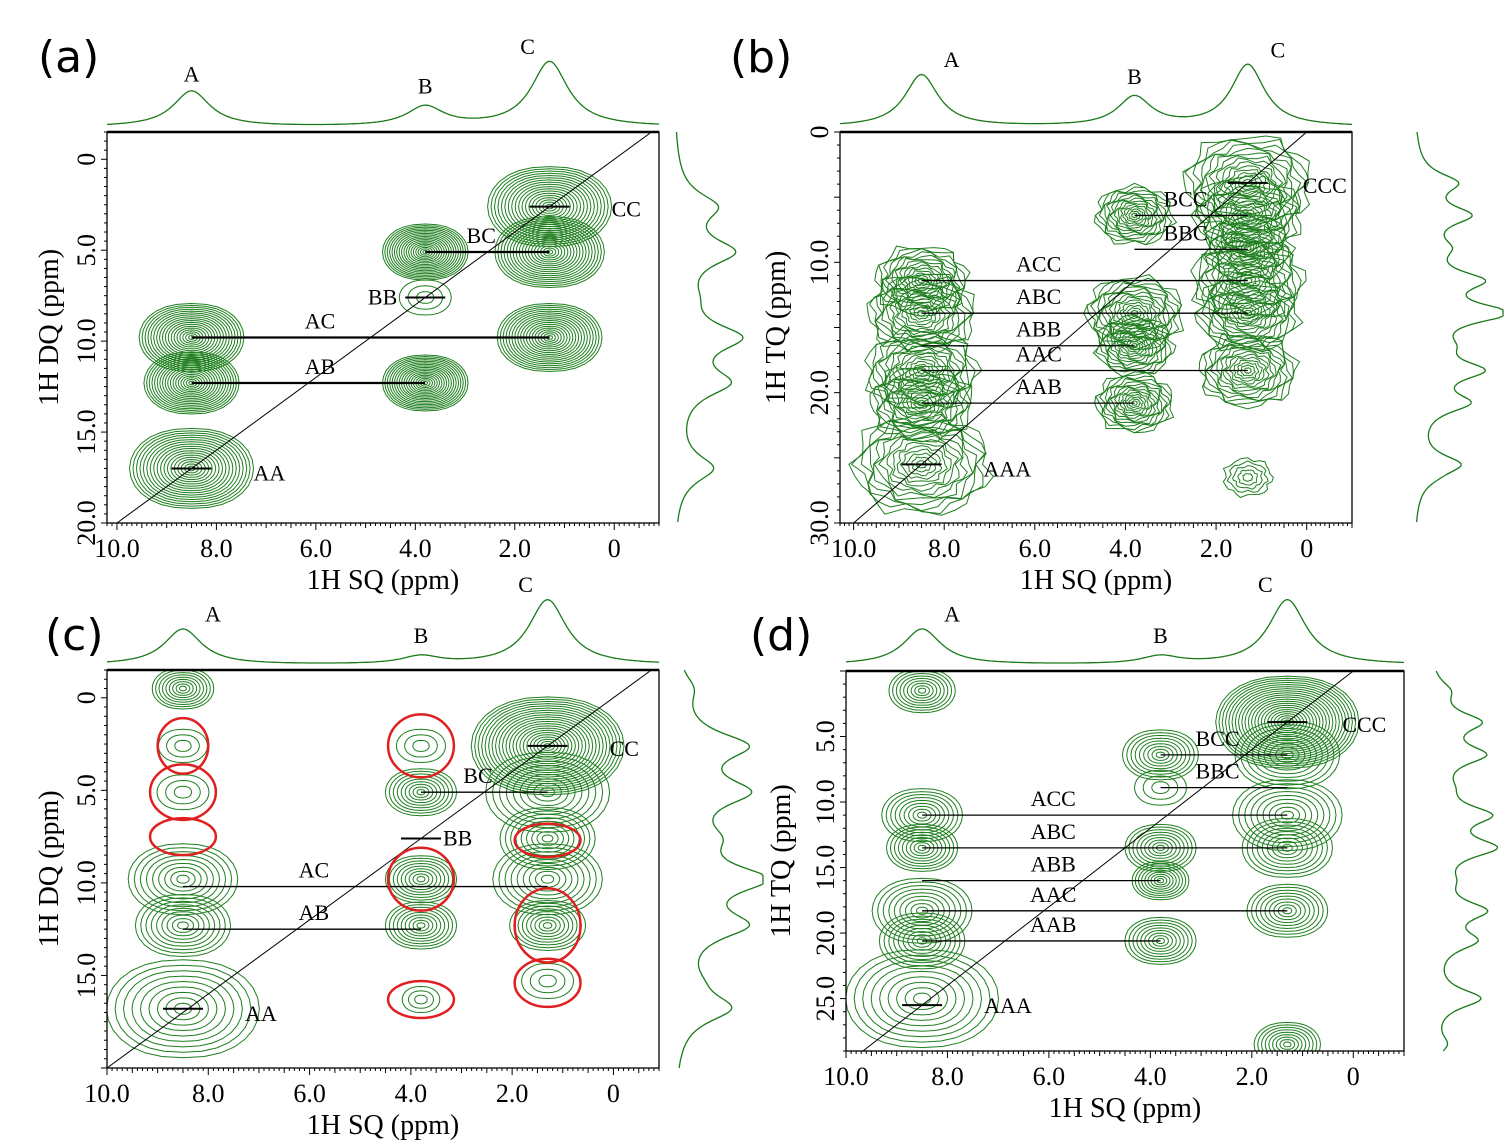  What do you see at coordinates (86, 432) in the screenshot?
I see `y-tick-label: 15.0` at bounding box center [86, 432].